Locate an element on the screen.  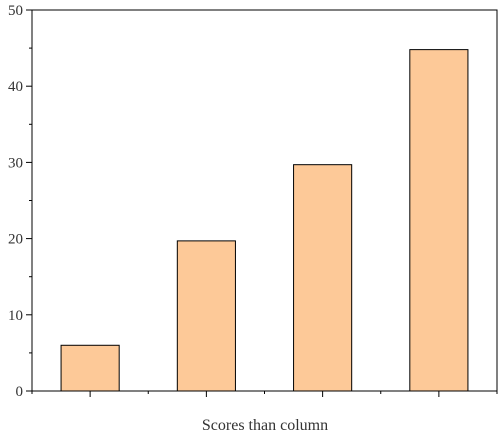
x-axis-label: Scores than column is located at coordinates (265, 425).